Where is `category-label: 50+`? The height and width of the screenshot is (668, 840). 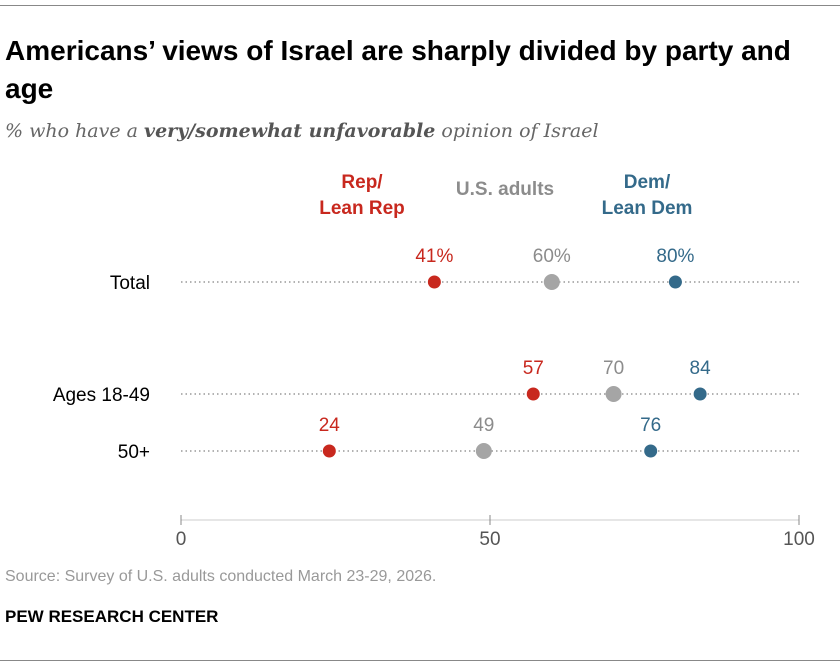 category-label: 50+ is located at coordinates (134, 452).